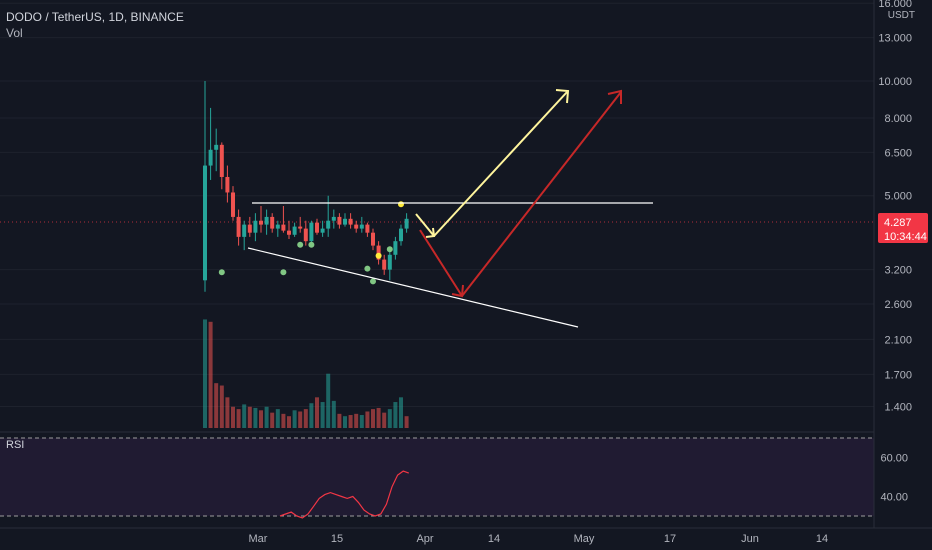 This screenshot has width=932, height=550. What do you see at coordinates (437, 477) in the screenshot?
I see `rsi-band` at bounding box center [437, 477].